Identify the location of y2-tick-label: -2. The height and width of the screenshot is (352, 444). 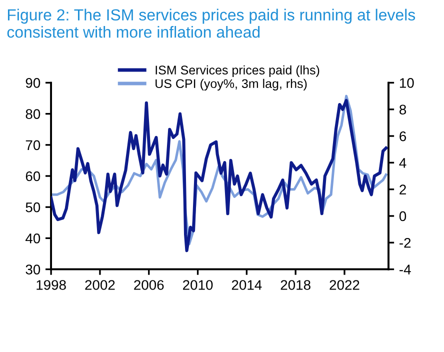
(405, 243).